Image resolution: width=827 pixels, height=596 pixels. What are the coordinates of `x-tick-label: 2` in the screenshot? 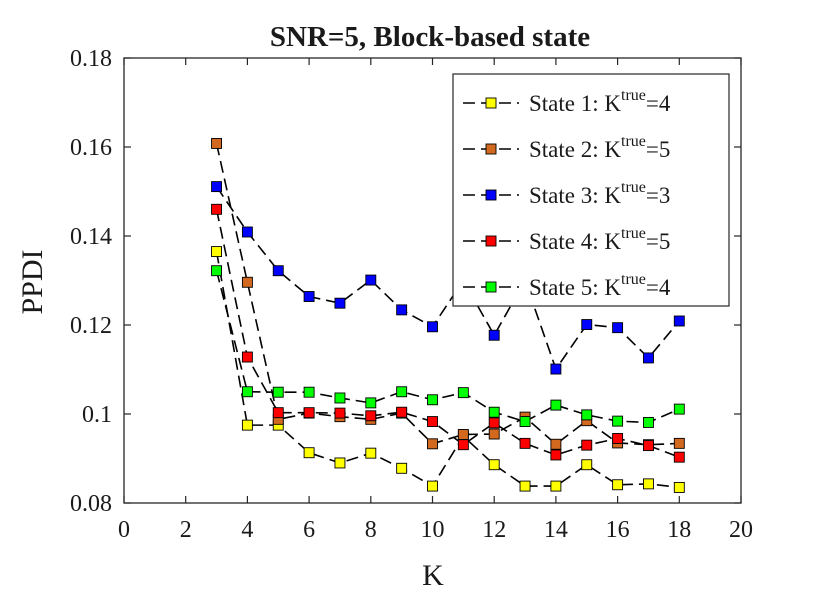 It's located at (186, 530).